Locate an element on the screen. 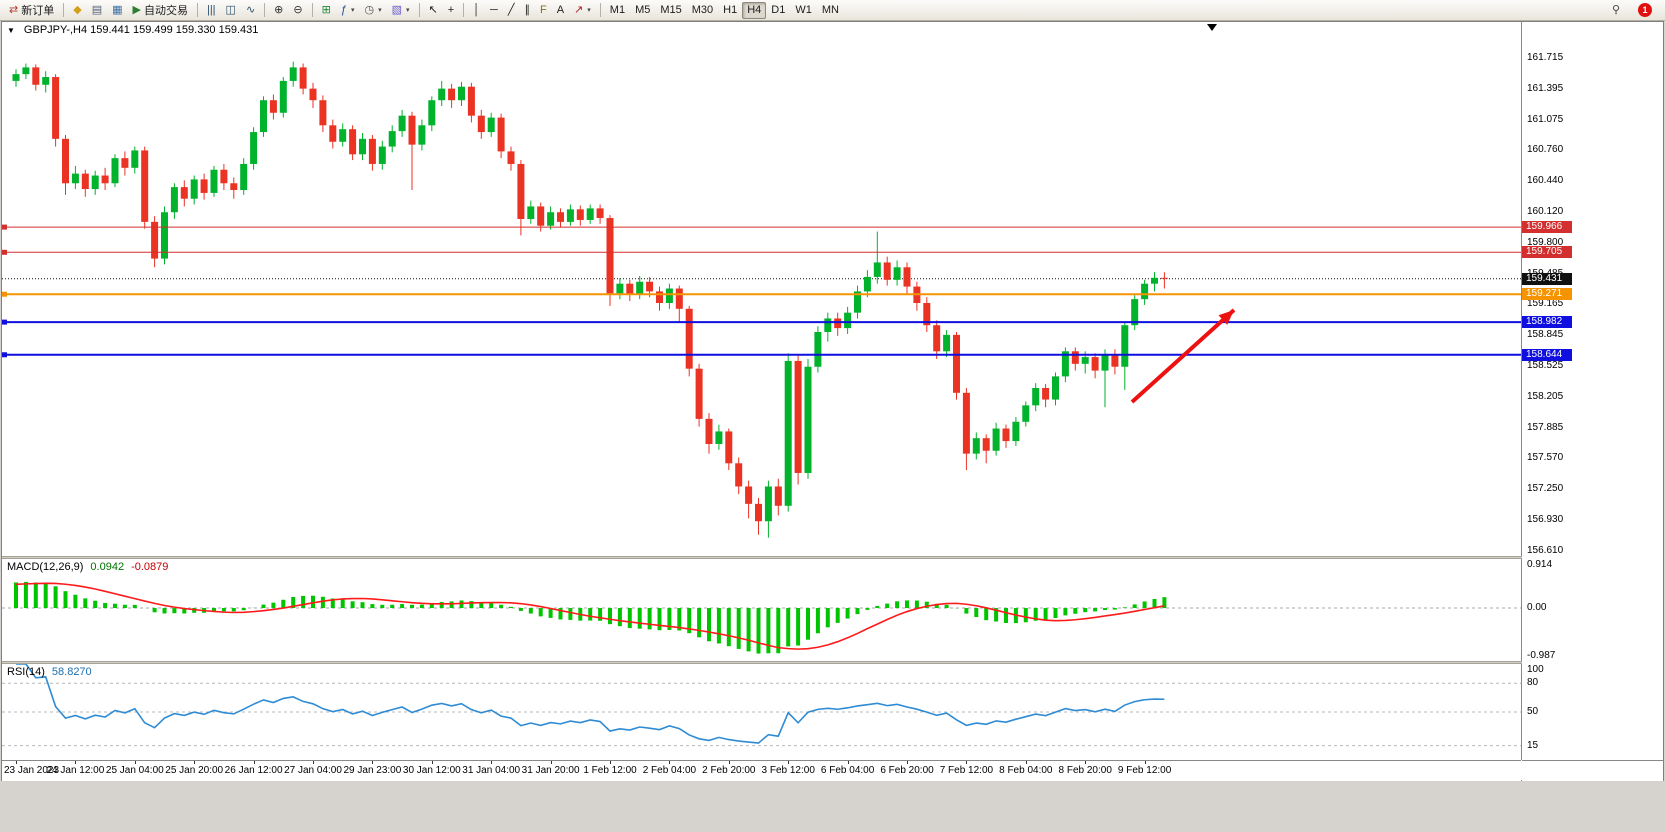 Image resolution: width=1665 pixels, height=832 pixels. periods-button: ◷ ▾ is located at coordinates (372, 10).